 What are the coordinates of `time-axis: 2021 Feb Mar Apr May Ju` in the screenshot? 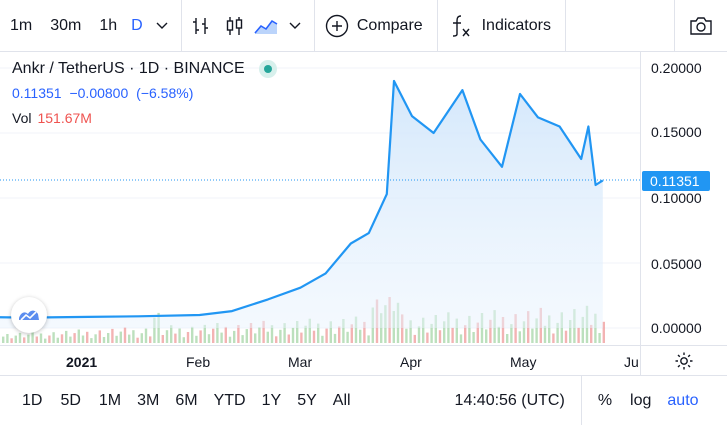 It's located at (320, 360).